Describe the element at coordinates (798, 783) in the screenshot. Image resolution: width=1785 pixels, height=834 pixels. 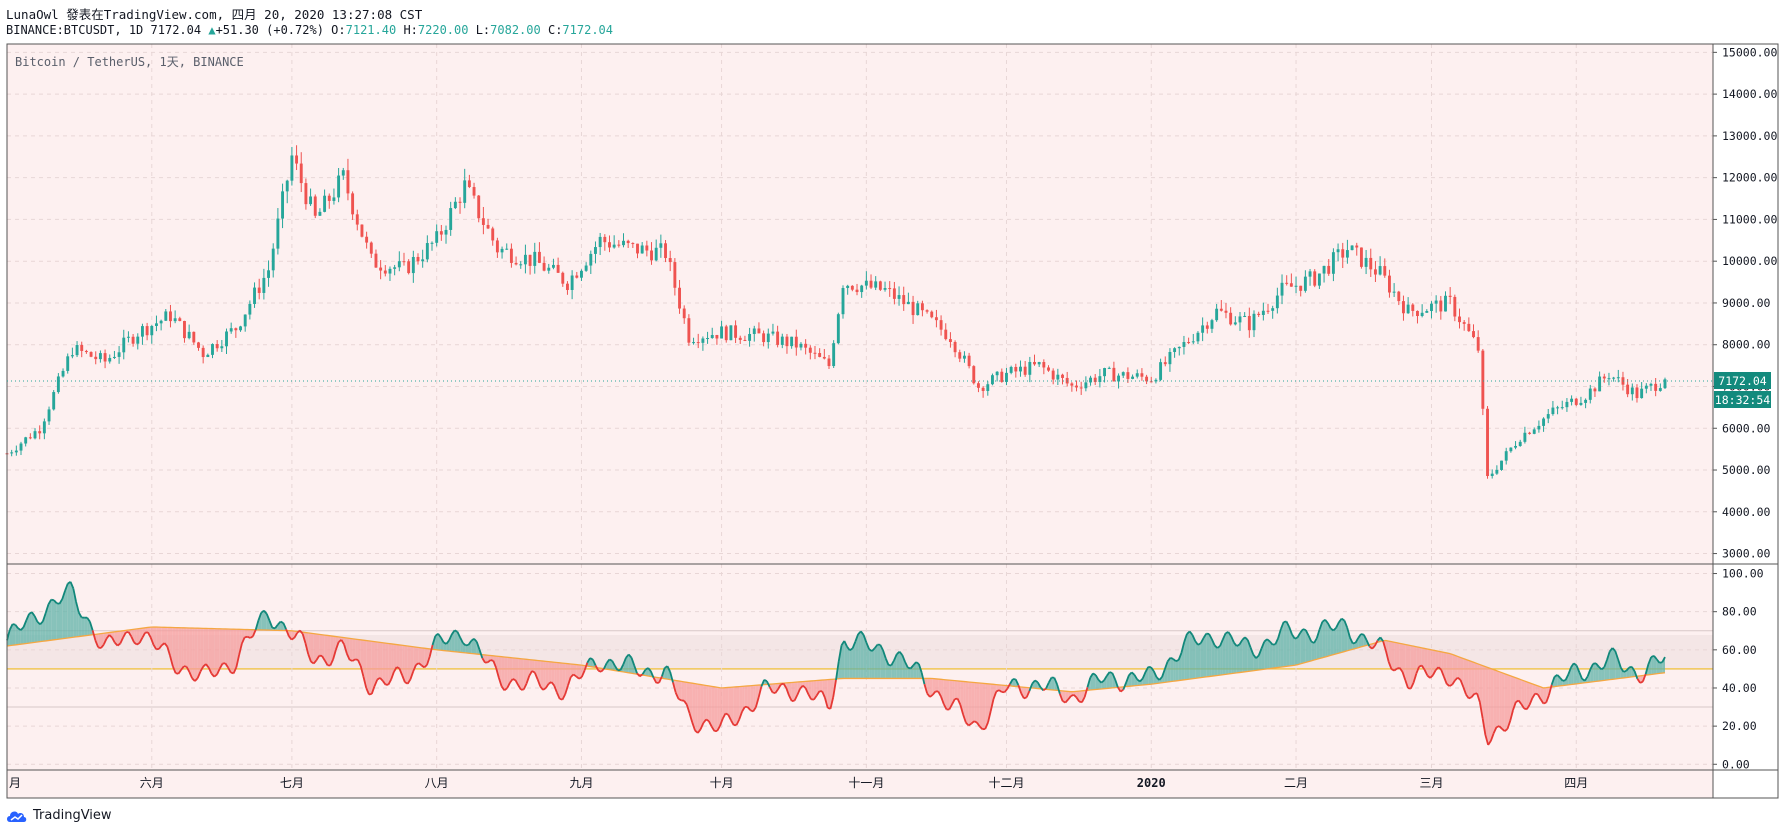
I see `time-axis: 月 六月 七月 八月 九月 十月 十一月 十二月 2020 二月 三月 四月` at that location.